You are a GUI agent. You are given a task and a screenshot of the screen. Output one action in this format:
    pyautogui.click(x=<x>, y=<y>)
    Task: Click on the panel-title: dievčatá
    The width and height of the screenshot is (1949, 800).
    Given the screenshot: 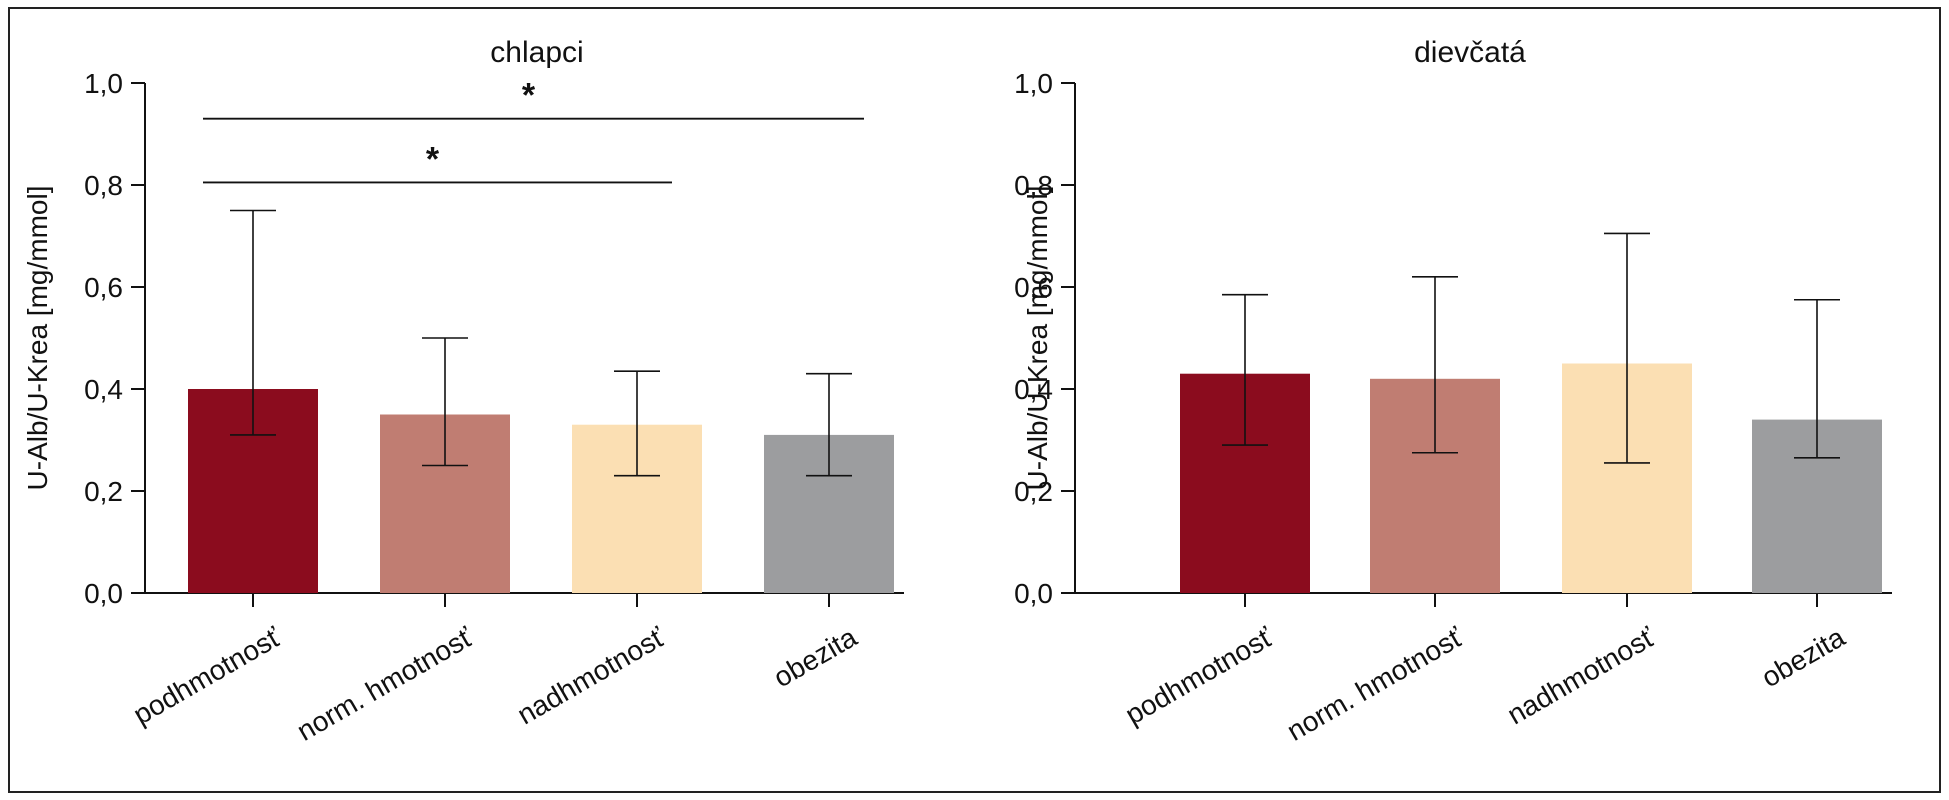 What is the action you would take?
    pyautogui.click(x=1470, y=52)
    